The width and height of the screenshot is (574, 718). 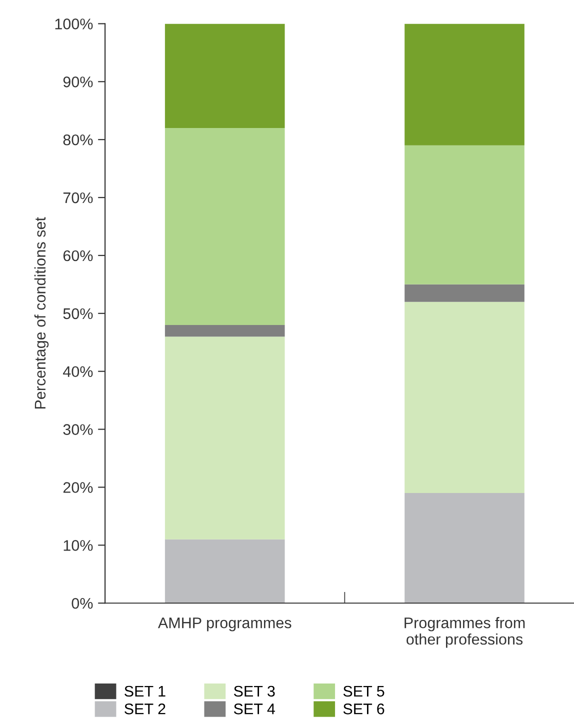 What do you see at coordinates (82, 603) in the screenshot?
I see `y-tick-label: 0%` at bounding box center [82, 603].